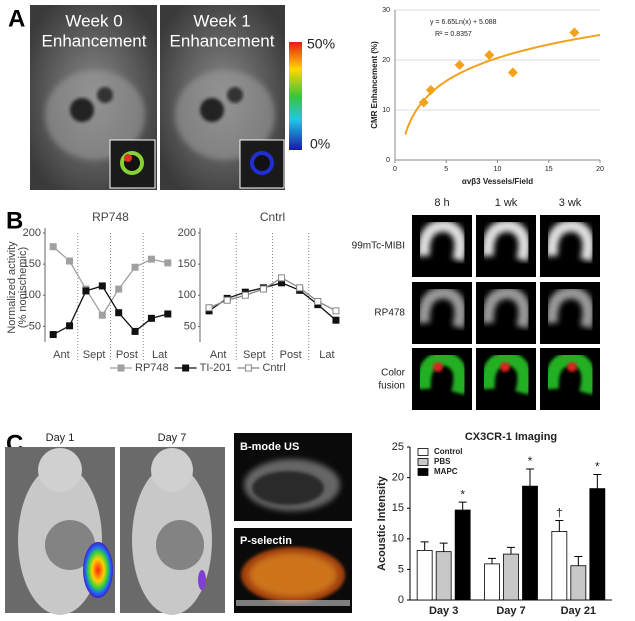  Describe the element at coordinates (510, 611) in the screenshot. I see `x-tick-label: Day 7` at that location.